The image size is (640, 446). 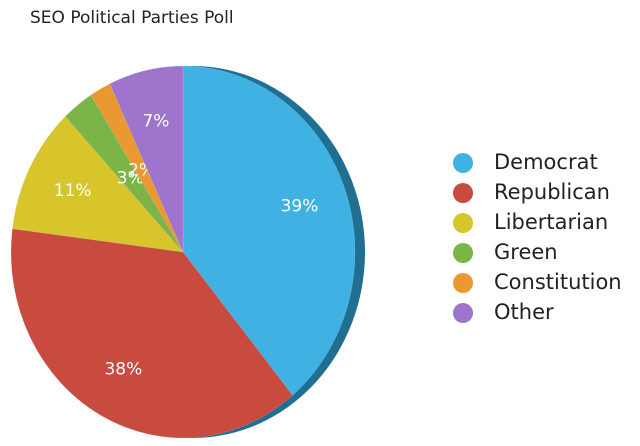 What do you see at coordinates (300, 207) in the screenshot?
I see `data-label: 39%` at bounding box center [300, 207].